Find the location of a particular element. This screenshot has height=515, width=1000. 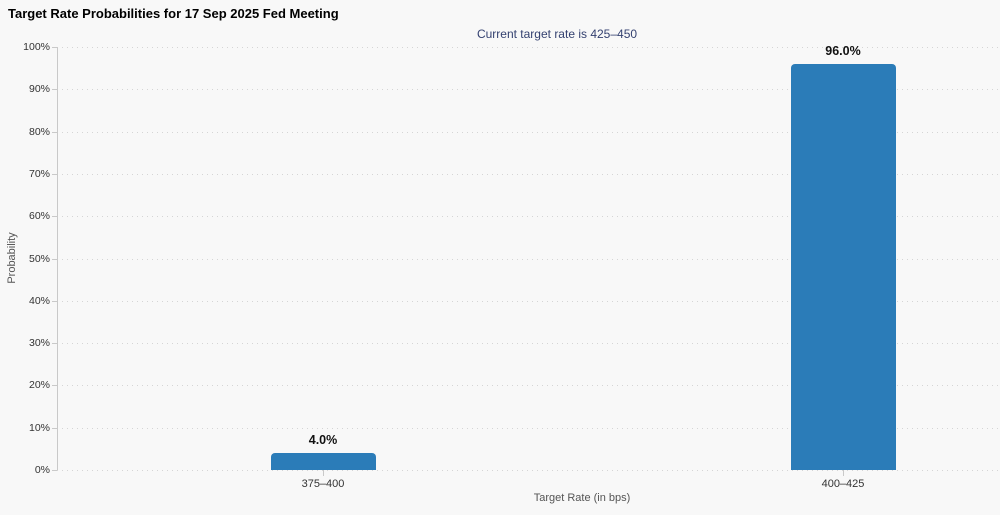

y-tick-label: 80% is located at coordinates (39, 131).